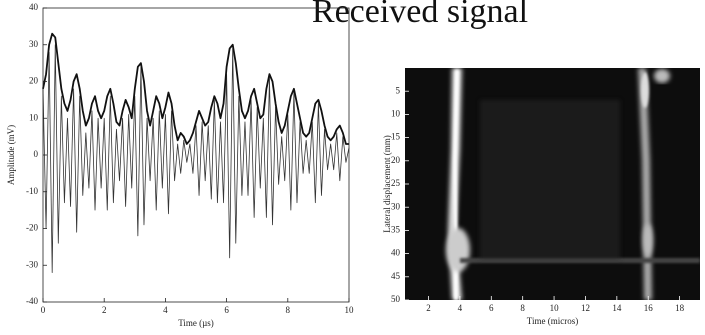 This screenshot has width=705, height=335. I want to click on y-tick-label: 15, so click(396, 137).